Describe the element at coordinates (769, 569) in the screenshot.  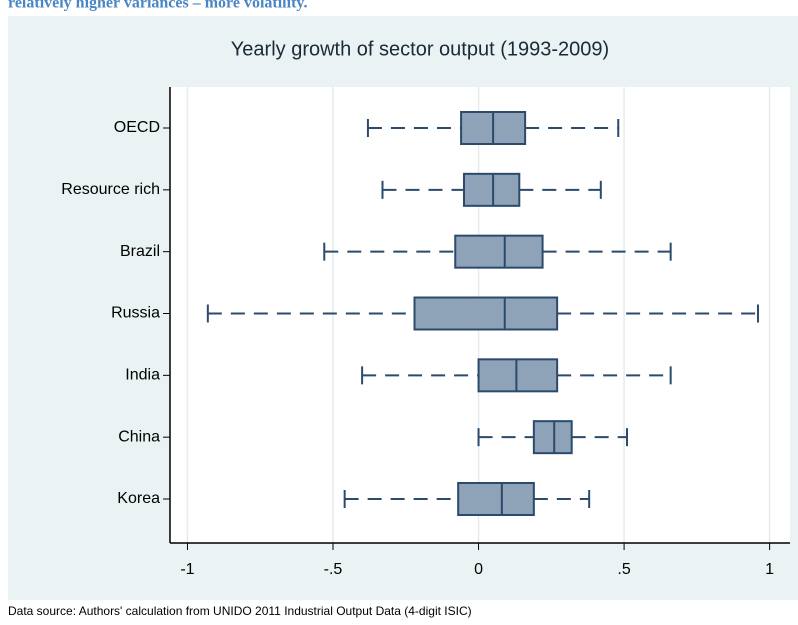
I see `x-tick-label: 1` at that location.